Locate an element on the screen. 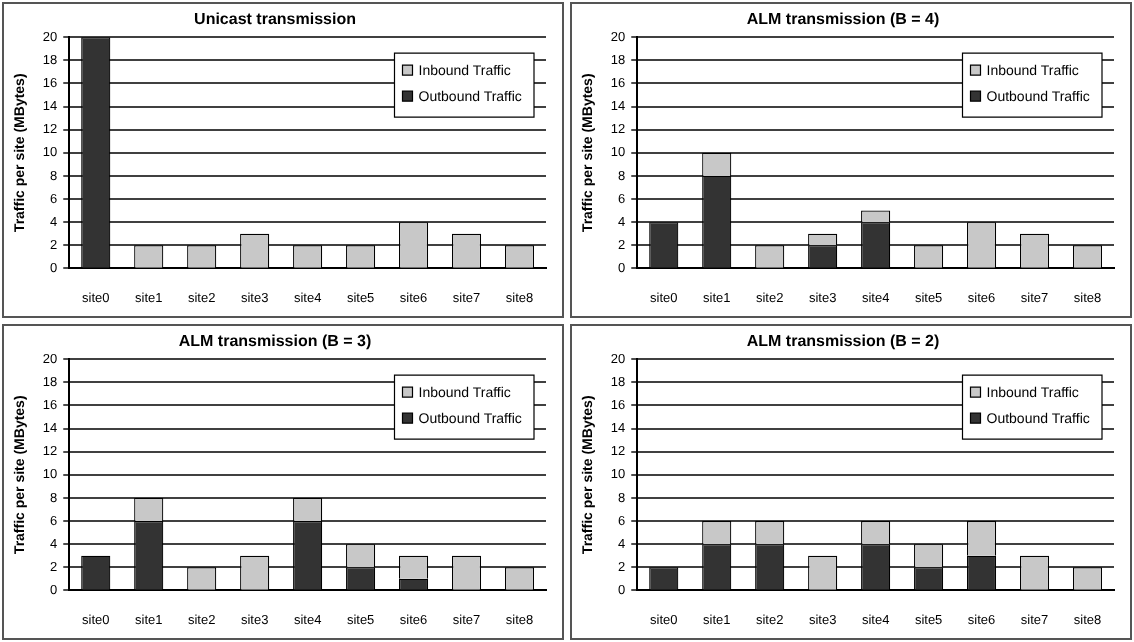 This screenshot has width=1134, height=642. chart-title: ALM transmission (B = 2) is located at coordinates (843, 341).